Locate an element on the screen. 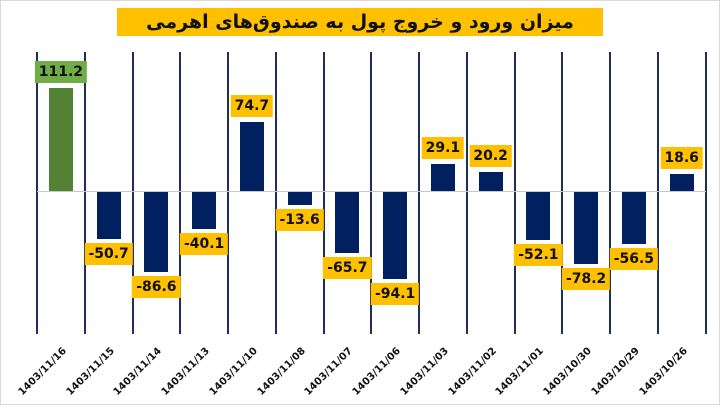 Image resolution: width=720 pixels, height=410 pixels. data-label: -78.2 is located at coordinates (586, 279).